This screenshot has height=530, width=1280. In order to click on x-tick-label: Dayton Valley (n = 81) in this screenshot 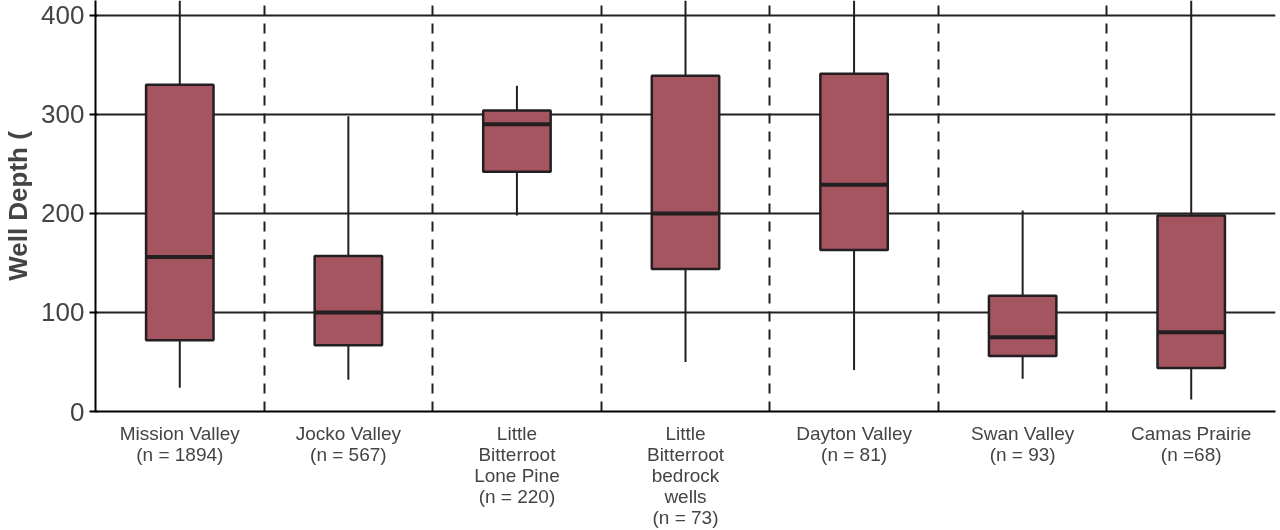, I will do `click(854, 443)`.